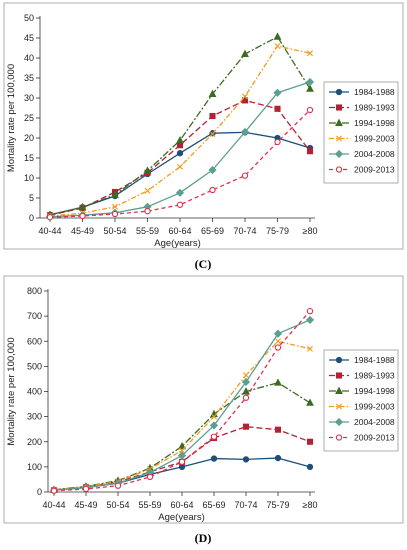  Describe the element at coordinates (374, 123) in the screenshot. I see `panel-c-legend-label: 1994-1998` at that location.